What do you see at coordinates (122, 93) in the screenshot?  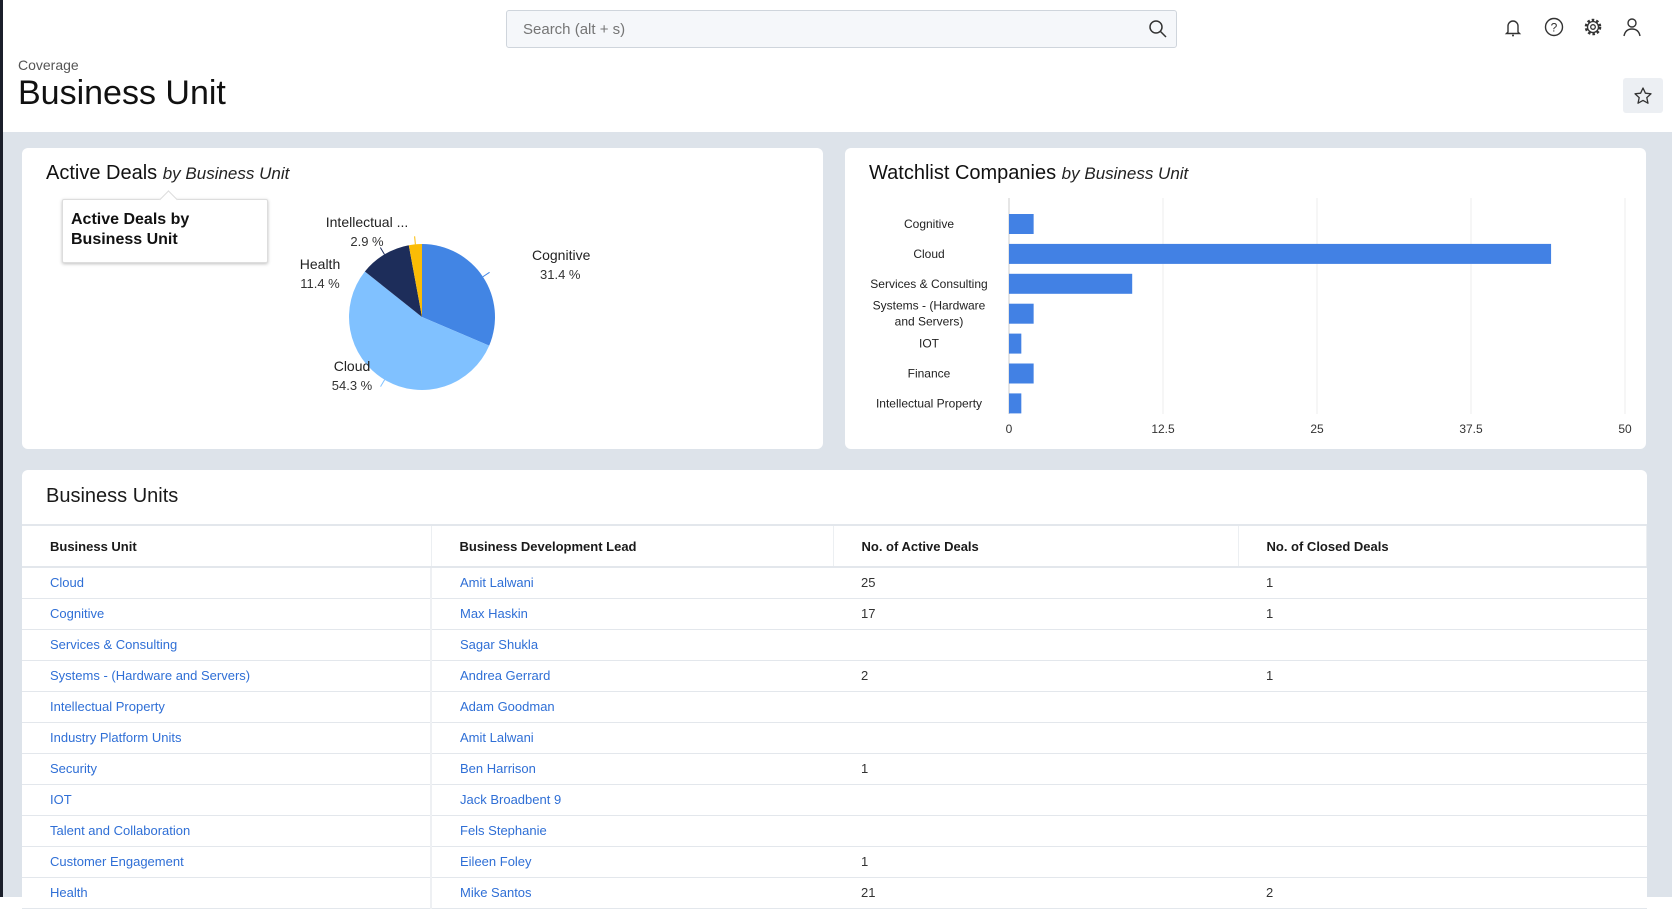 I see `page-title: Business Unit` at bounding box center [122, 93].